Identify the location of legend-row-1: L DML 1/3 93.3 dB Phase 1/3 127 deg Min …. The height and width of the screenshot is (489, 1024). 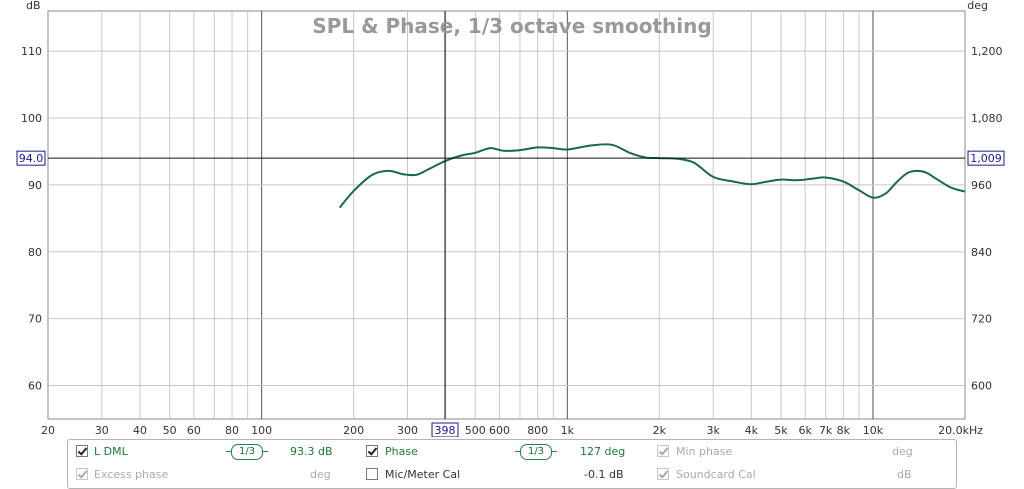
(512, 452).